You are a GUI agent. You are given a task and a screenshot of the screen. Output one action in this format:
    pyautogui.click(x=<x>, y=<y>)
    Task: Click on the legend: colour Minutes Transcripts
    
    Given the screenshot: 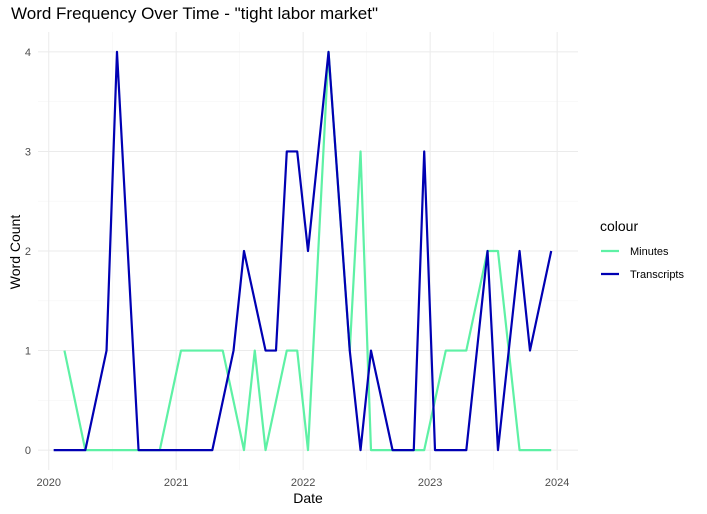 What is the action you would take?
    pyautogui.click(x=642, y=249)
    